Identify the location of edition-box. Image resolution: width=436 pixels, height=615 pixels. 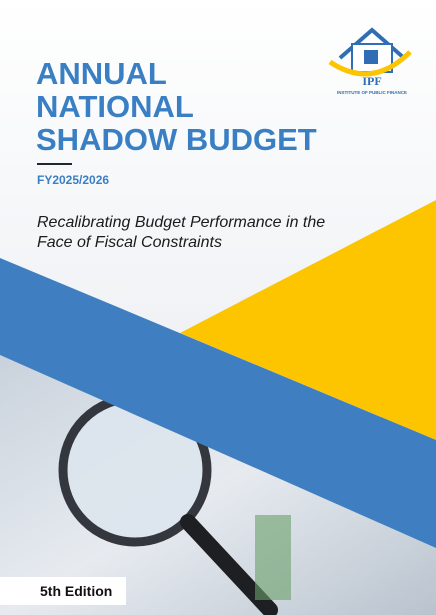
(63, 591).